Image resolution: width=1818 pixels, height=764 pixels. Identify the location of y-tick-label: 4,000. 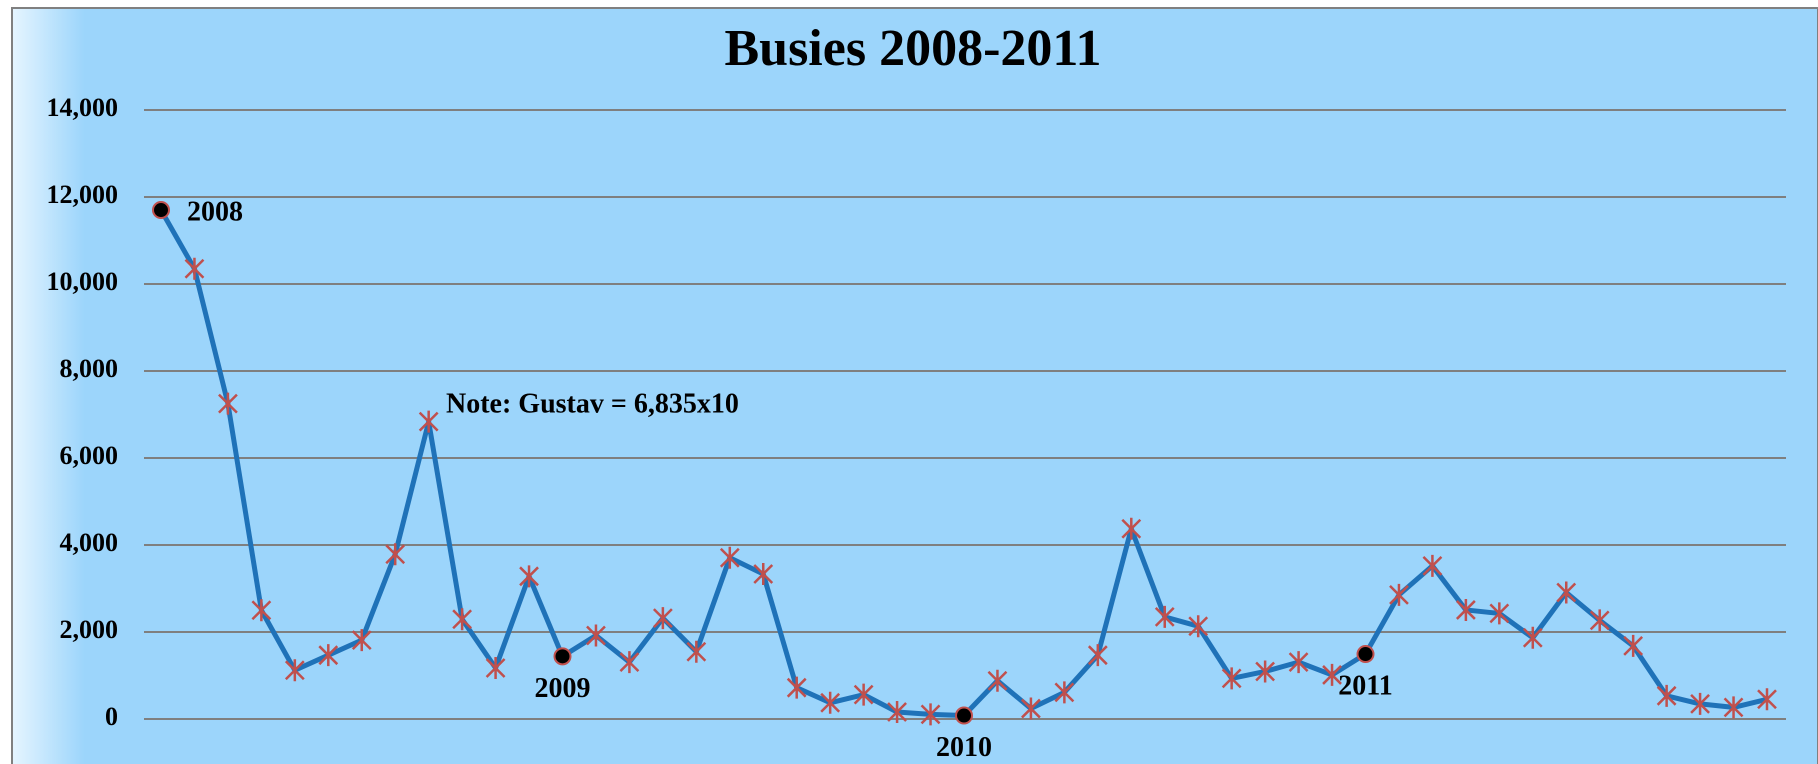
(89, 542).